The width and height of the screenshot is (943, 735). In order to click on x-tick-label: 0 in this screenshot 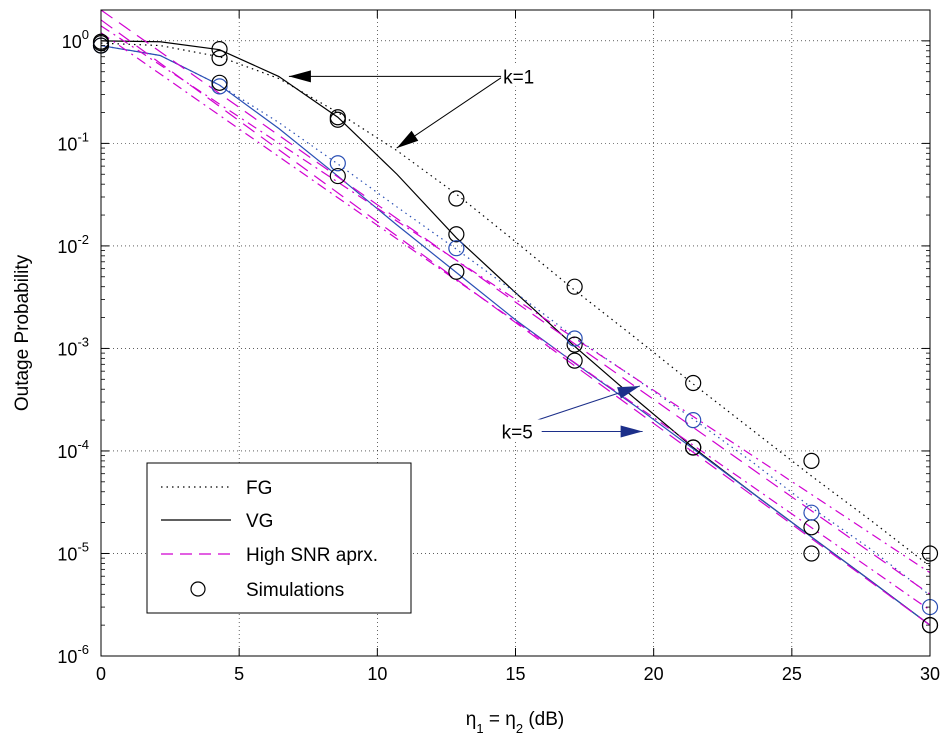, I will do `click(101, 674)`.